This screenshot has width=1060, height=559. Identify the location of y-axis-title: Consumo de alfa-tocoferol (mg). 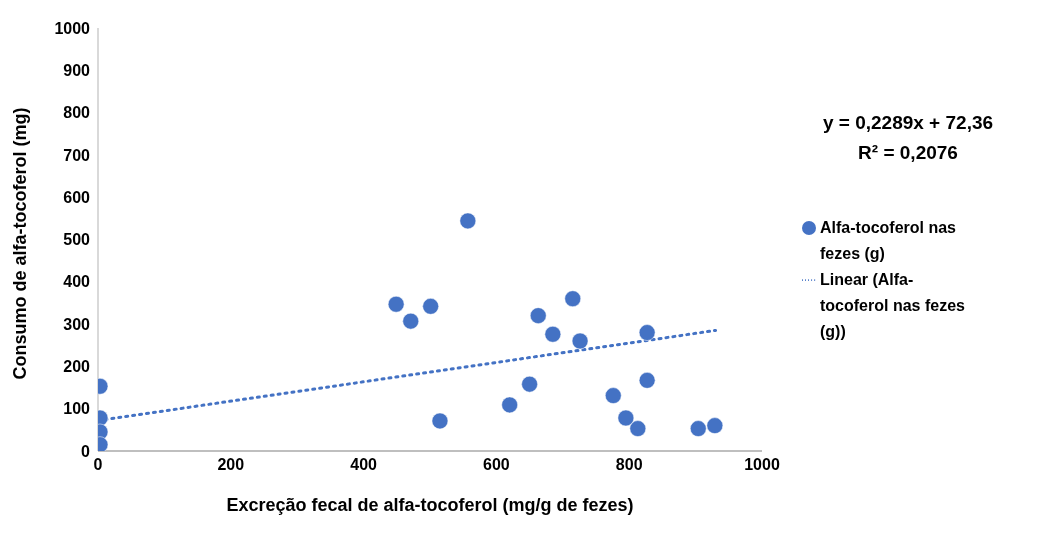
(20, 243).